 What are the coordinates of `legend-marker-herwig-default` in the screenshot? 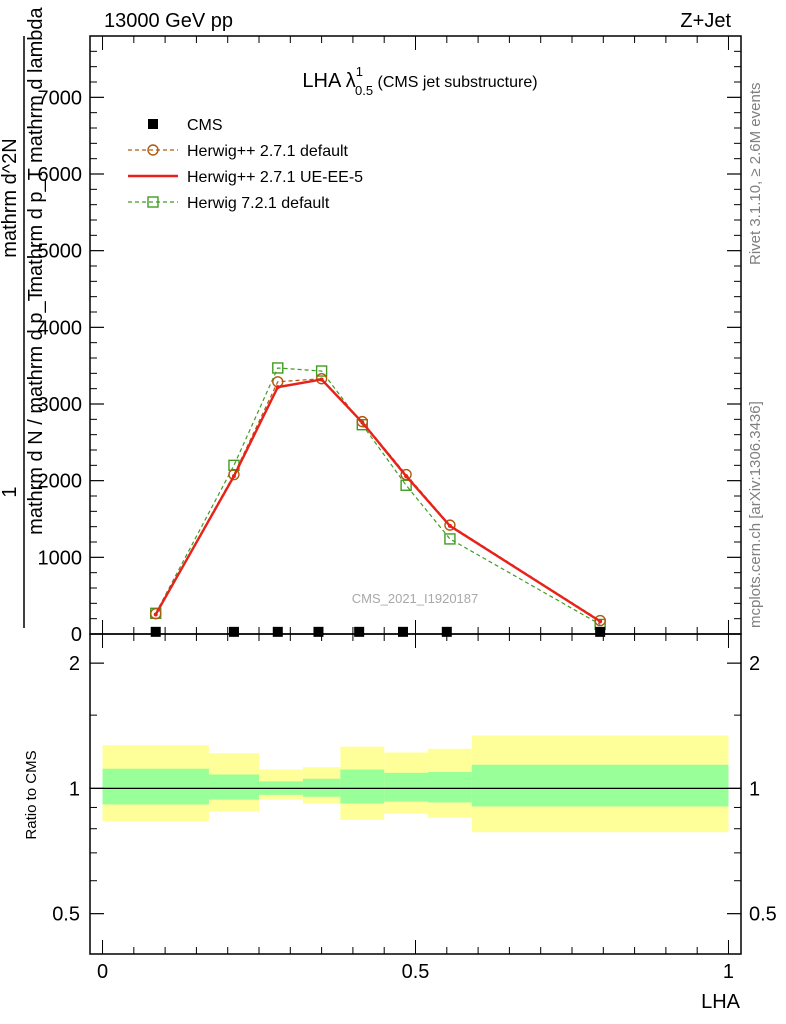 It's located at (153, 150).